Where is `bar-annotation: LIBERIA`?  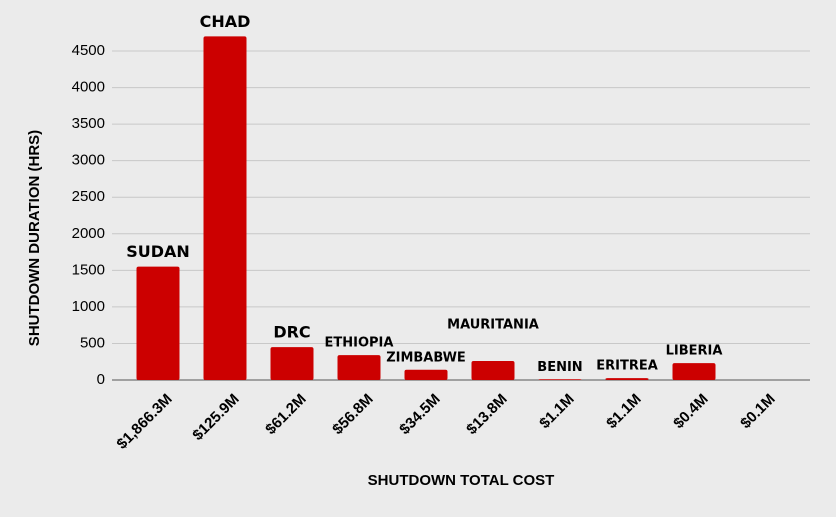
bar-annotation: LIBERIA is located at coordinates (694, 351).